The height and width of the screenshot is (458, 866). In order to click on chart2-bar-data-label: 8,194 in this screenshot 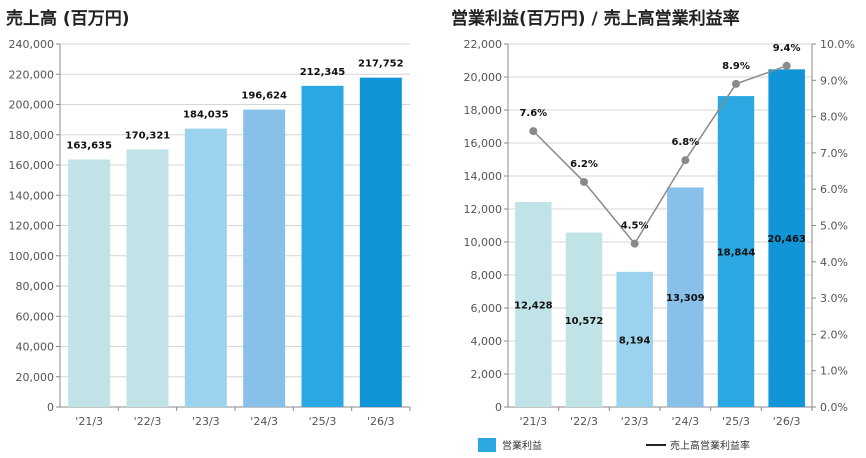, I will do `click(635, 340)`.